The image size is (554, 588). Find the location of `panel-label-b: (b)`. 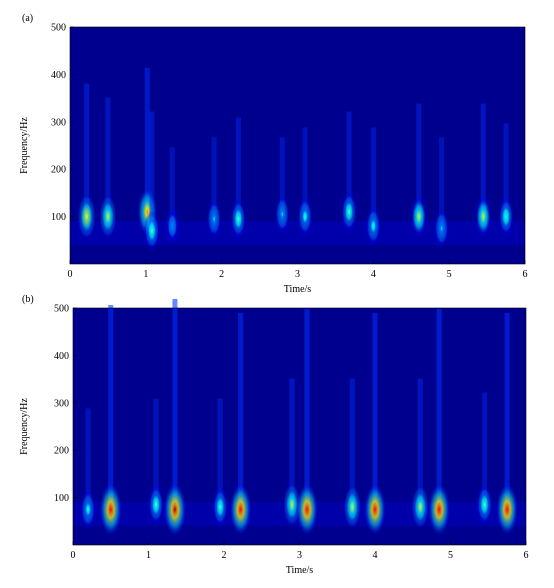

panel-label-b: (b) is located at coordinates (28, 299).